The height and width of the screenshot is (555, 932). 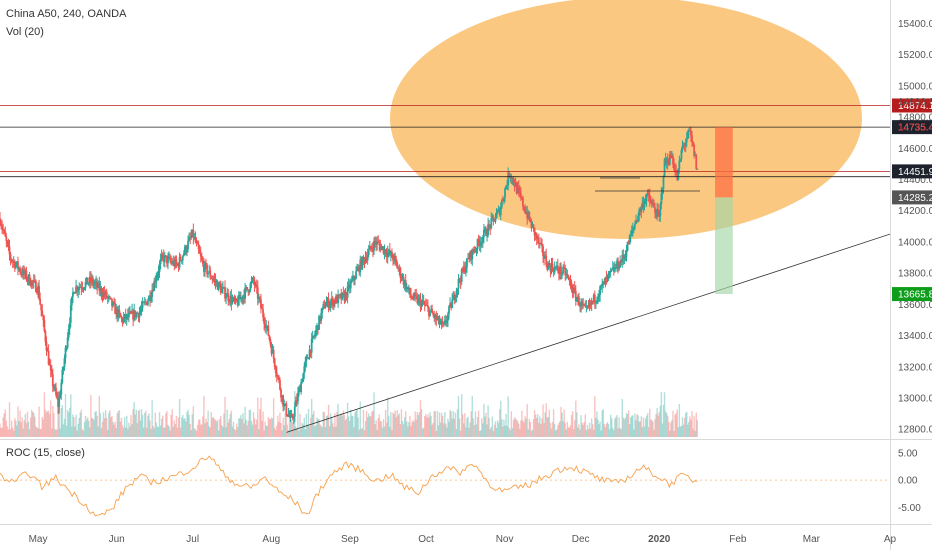 I want to click on price-tag-line-2: 14451.9, so click(x=912, y=171).